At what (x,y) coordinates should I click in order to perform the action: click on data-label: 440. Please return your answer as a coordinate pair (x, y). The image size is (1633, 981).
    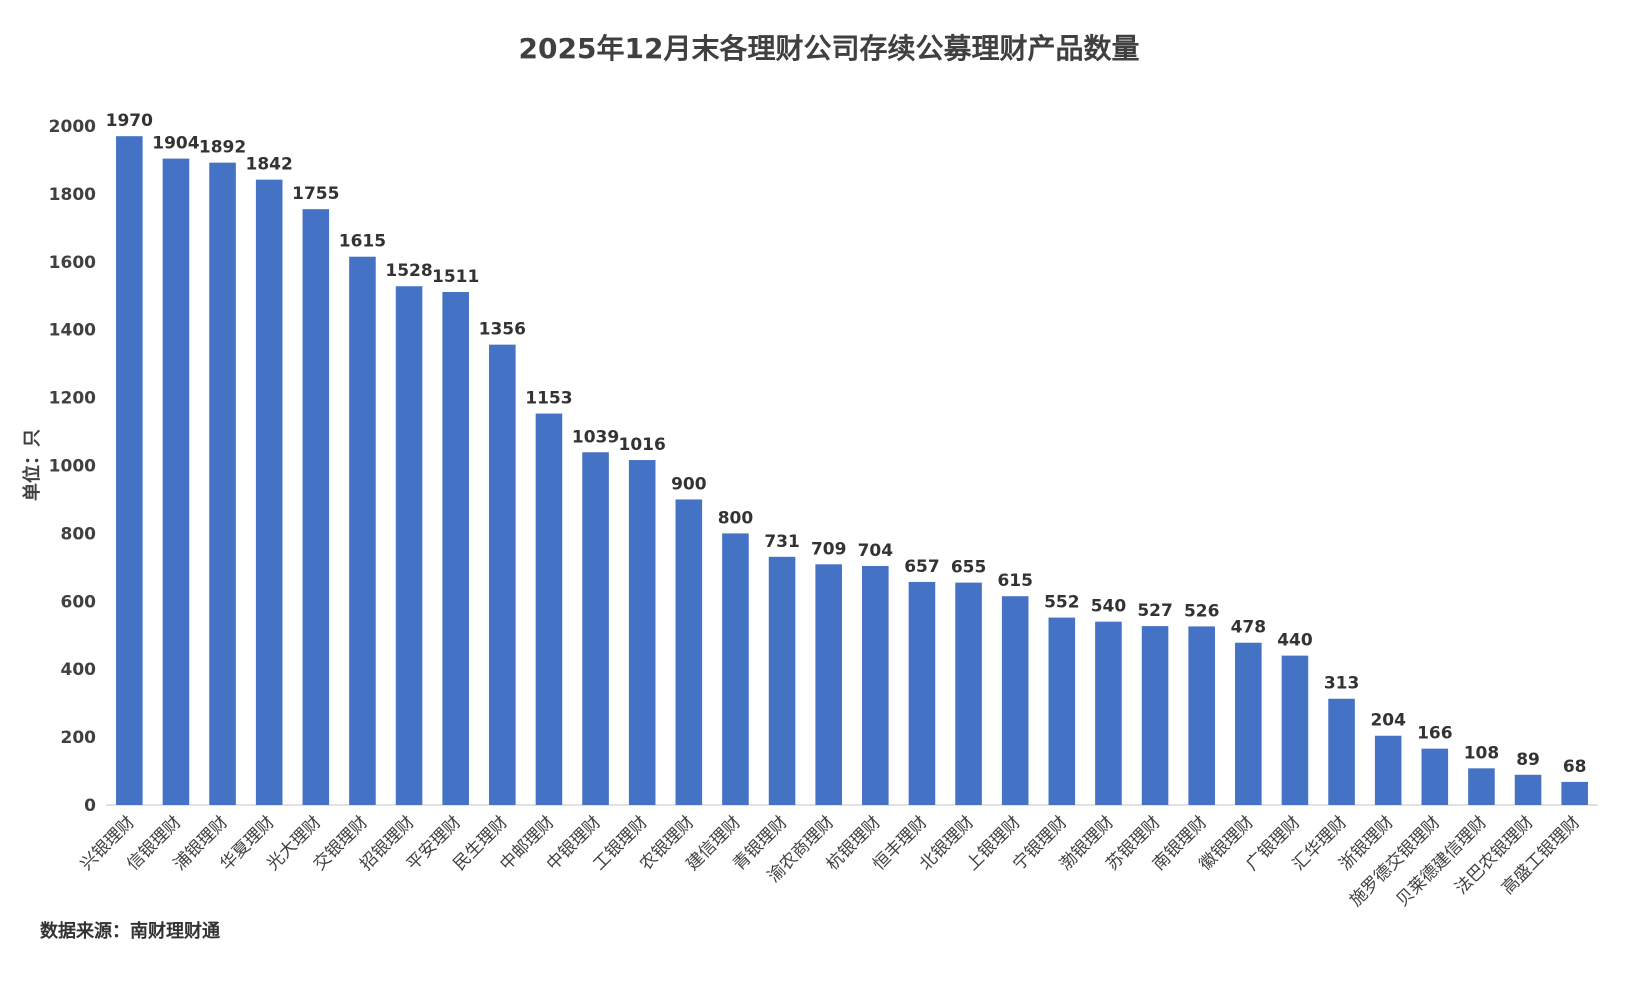
    Looking at the image, I should click on (1295, 641).